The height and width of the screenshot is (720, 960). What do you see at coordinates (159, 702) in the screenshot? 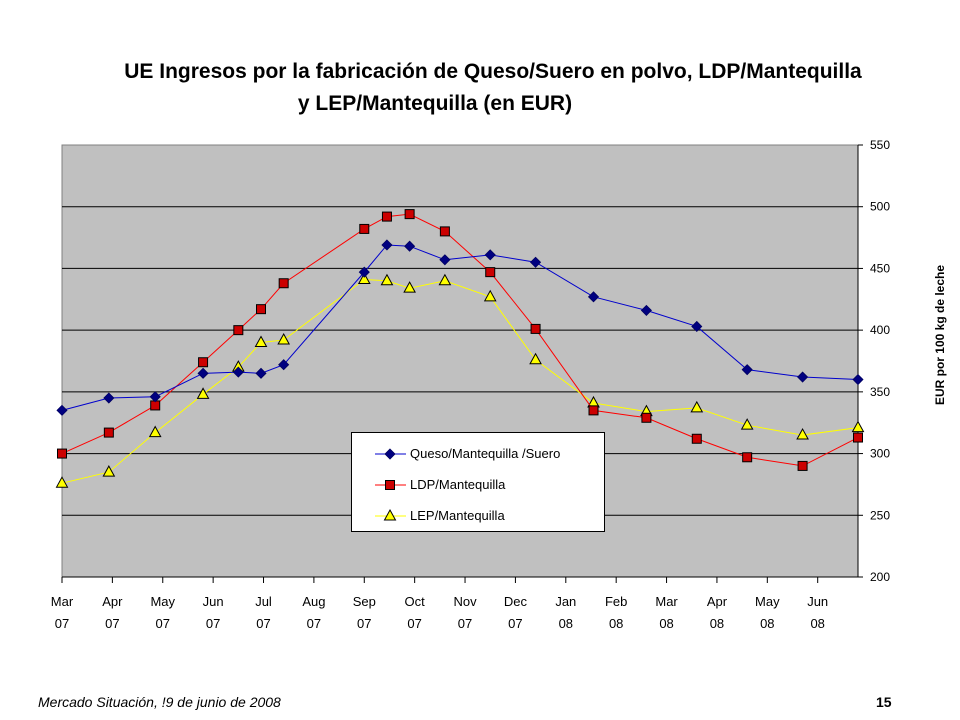
I see `footer-source: Mercado Situación, !9 de junio de 2008` at bounding box center [159, 702].